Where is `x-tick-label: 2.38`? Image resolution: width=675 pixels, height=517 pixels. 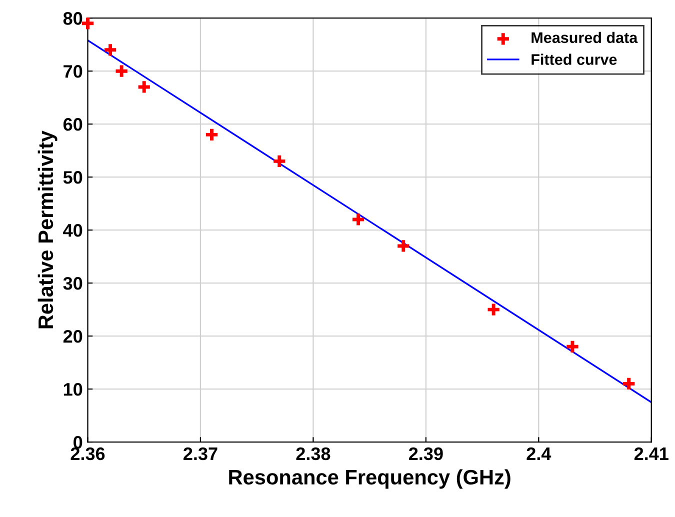 x-tick-label: 2.38 is located at coordinates (313, 453).